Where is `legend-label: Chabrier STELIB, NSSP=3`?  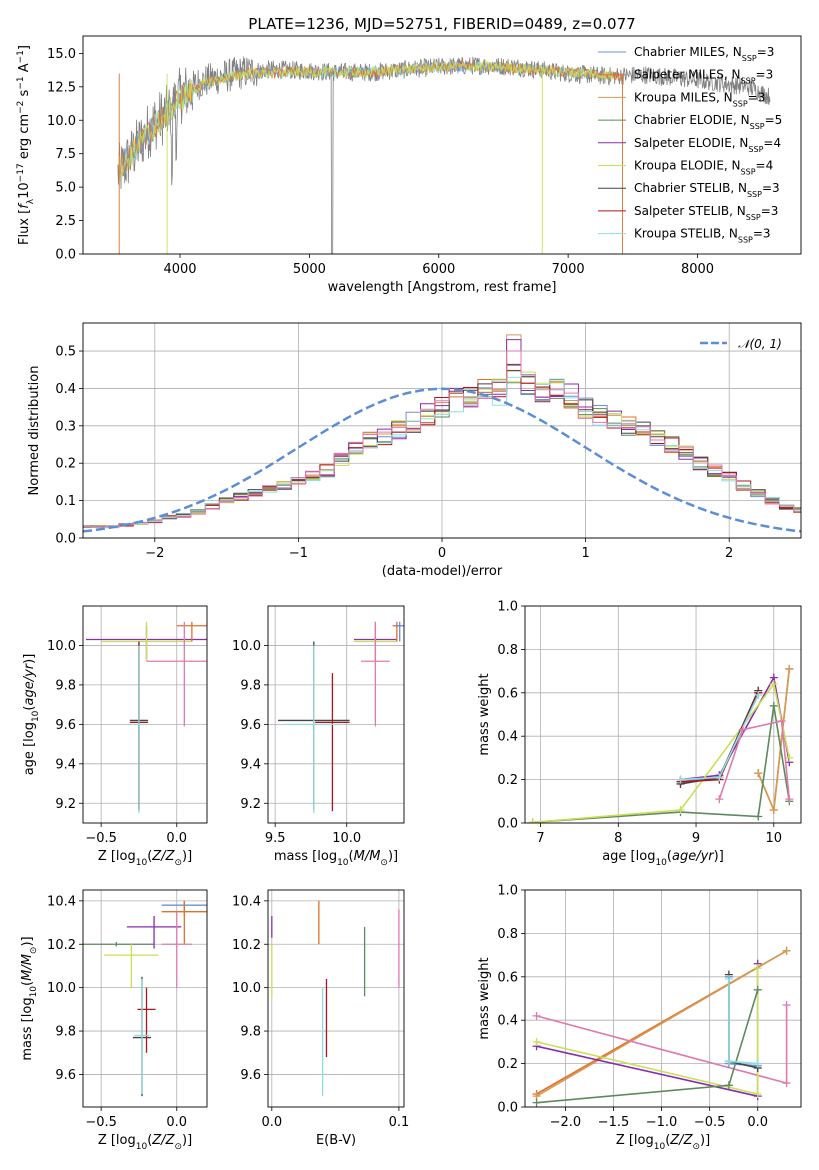 legend-label: Chabrier STELIB, NSSP=3 is located at coordinates (707, 190).